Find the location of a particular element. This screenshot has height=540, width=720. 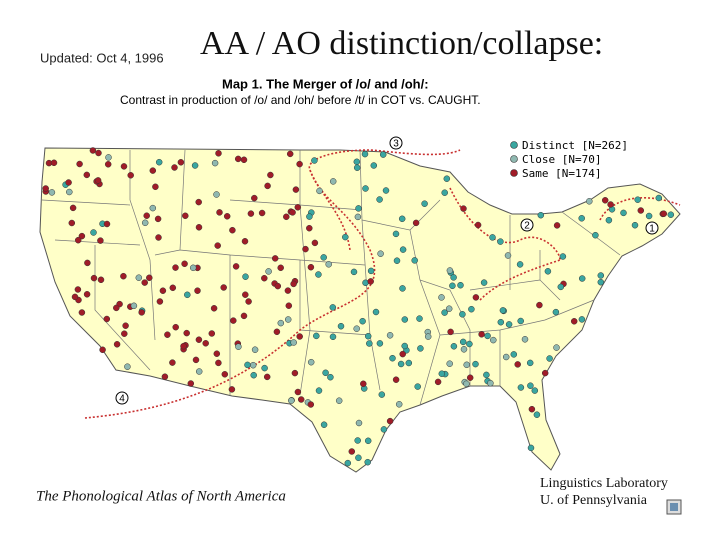

legend-swatch is located at coordinates (514, 173).